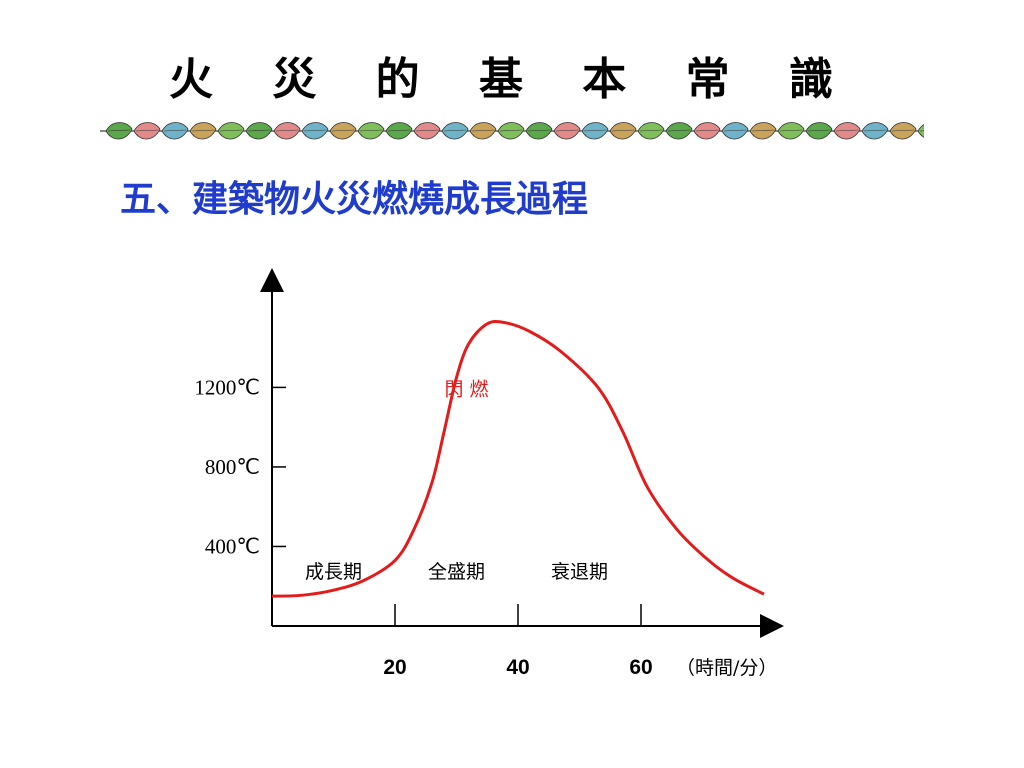 The height and width of the screenshot is (768, 1024). Describe the element at coordinates (232, 546) in the screenshot. I see `y-tick-label: 400℃` at that location.